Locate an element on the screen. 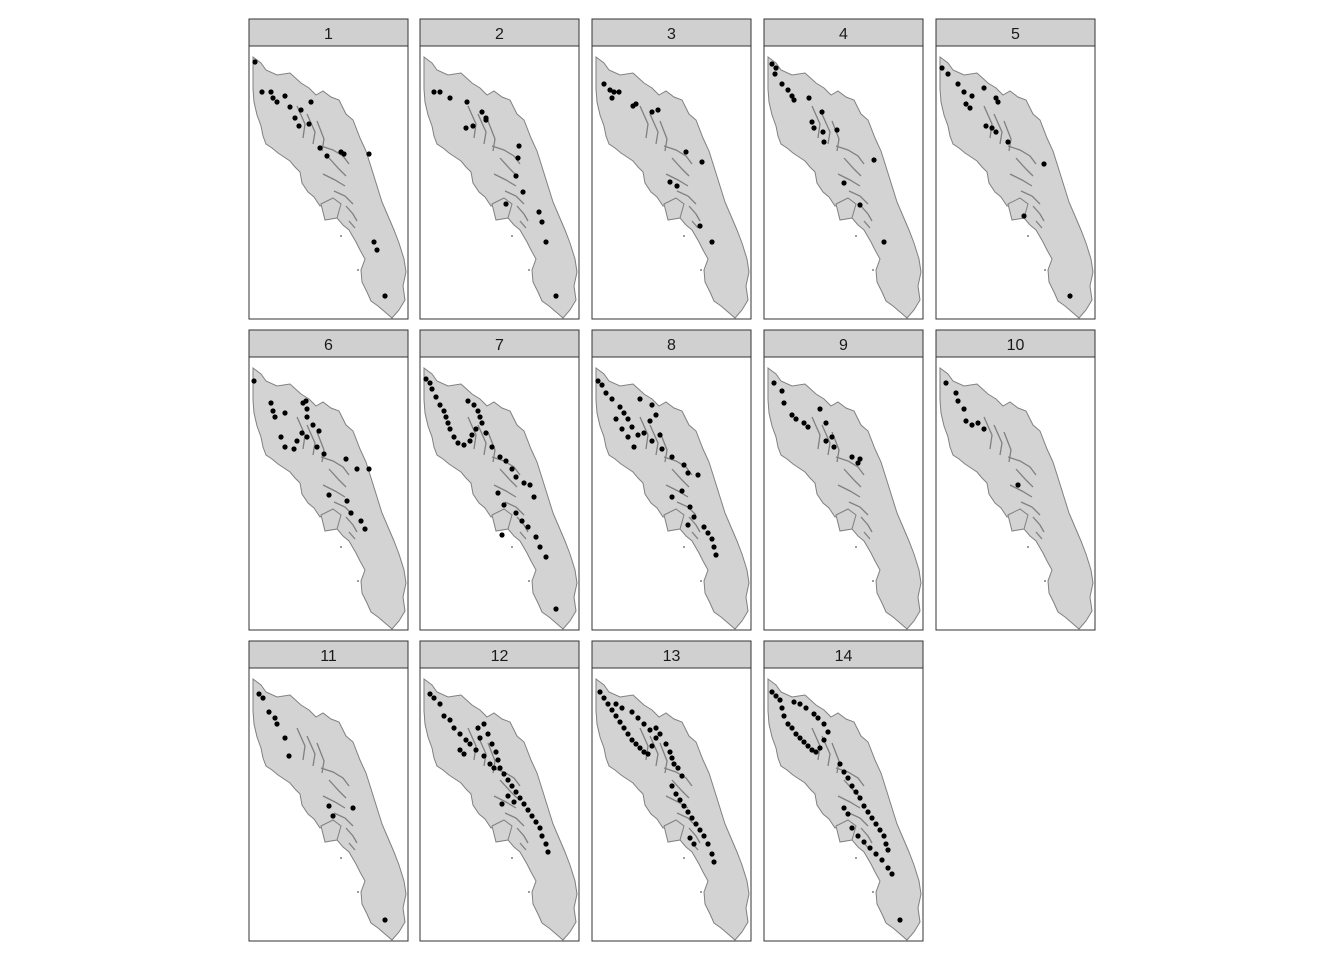 The height and width of the screenshot is (960, 1344). facet-panel: 12 is located at coordinates (499, 791).